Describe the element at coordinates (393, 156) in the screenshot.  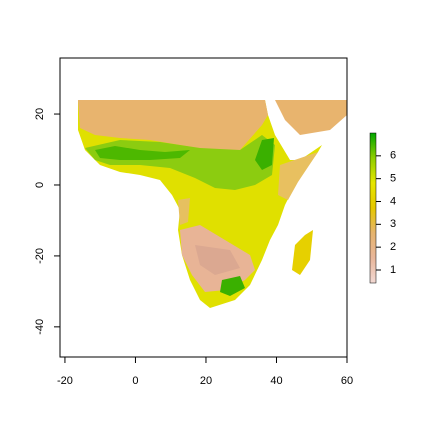
I see `legend-tick-label: 6` at that location.